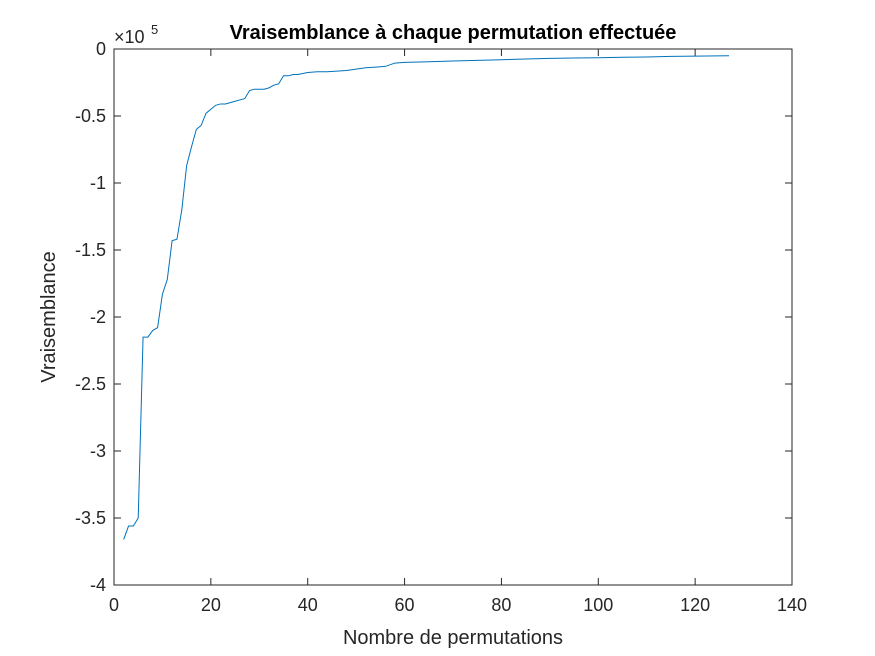  Describe the element at coordinates (98, 585) in the screenshot. I see `y-tick-label: -4` at that location.